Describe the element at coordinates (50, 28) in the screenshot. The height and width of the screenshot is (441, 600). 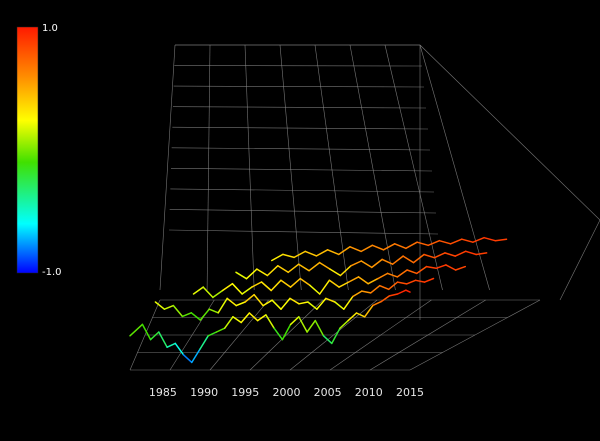
I see `colorbar-max-label: 1.0` at that location.